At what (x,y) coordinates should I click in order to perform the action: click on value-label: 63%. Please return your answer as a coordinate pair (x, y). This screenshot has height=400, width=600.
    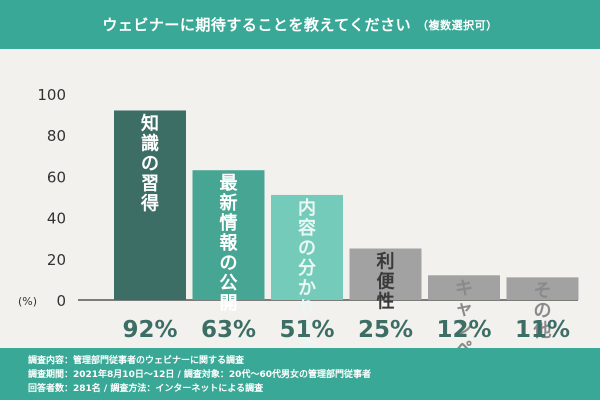
    Looking at the image, I should click on (228, 330).